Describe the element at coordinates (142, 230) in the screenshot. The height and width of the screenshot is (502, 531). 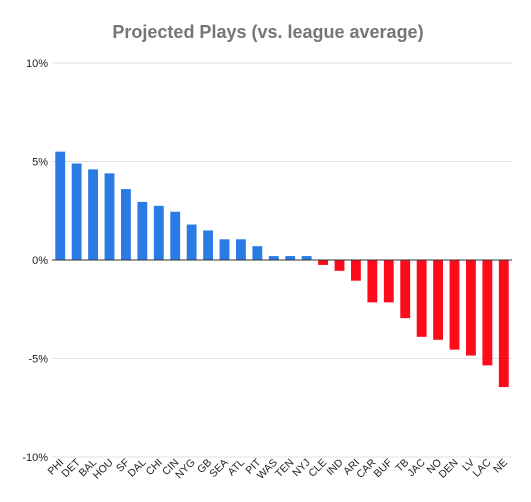
I see `bar-dal` at that location.